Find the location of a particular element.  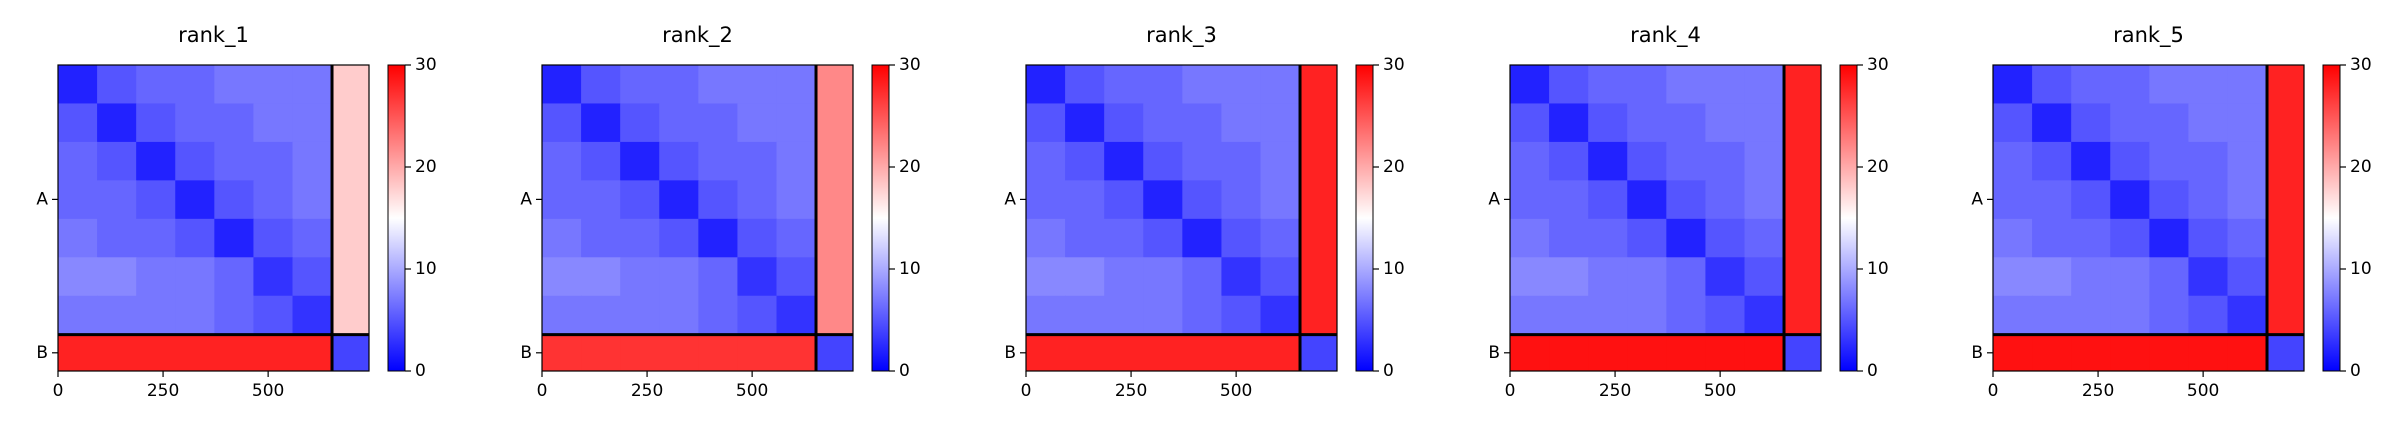

panel-title: rank_1 is located at coordinates (213, 35).